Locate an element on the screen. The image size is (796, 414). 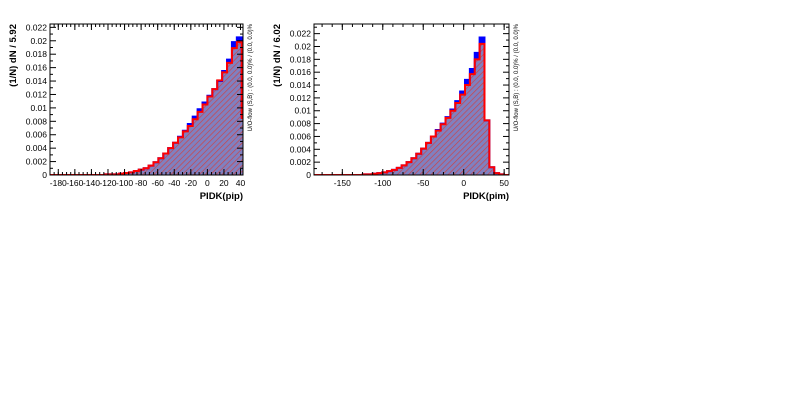
x-tick-label: 40 is located at coordinates (241, 183).